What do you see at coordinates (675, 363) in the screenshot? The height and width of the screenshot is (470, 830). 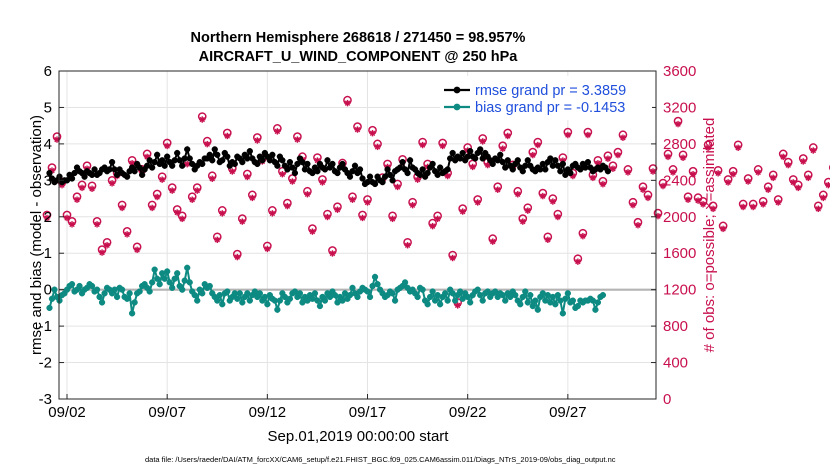 I see `tick-label-right: 400` at bounding box center [675, 363].